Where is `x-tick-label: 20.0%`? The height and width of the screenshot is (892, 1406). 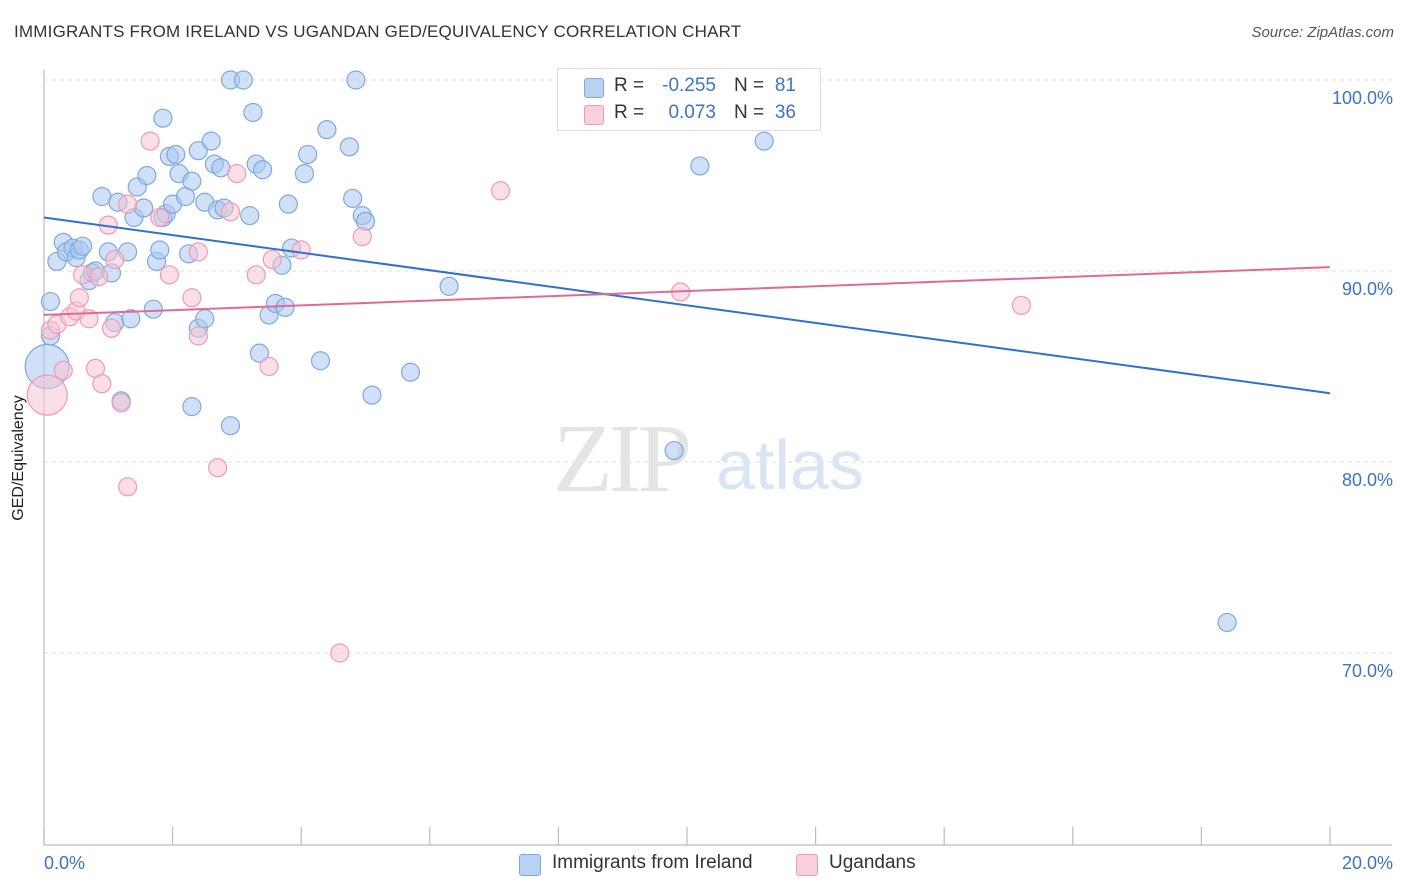 x-tick-label: 20.0% is located at coordinates (1367, 863).